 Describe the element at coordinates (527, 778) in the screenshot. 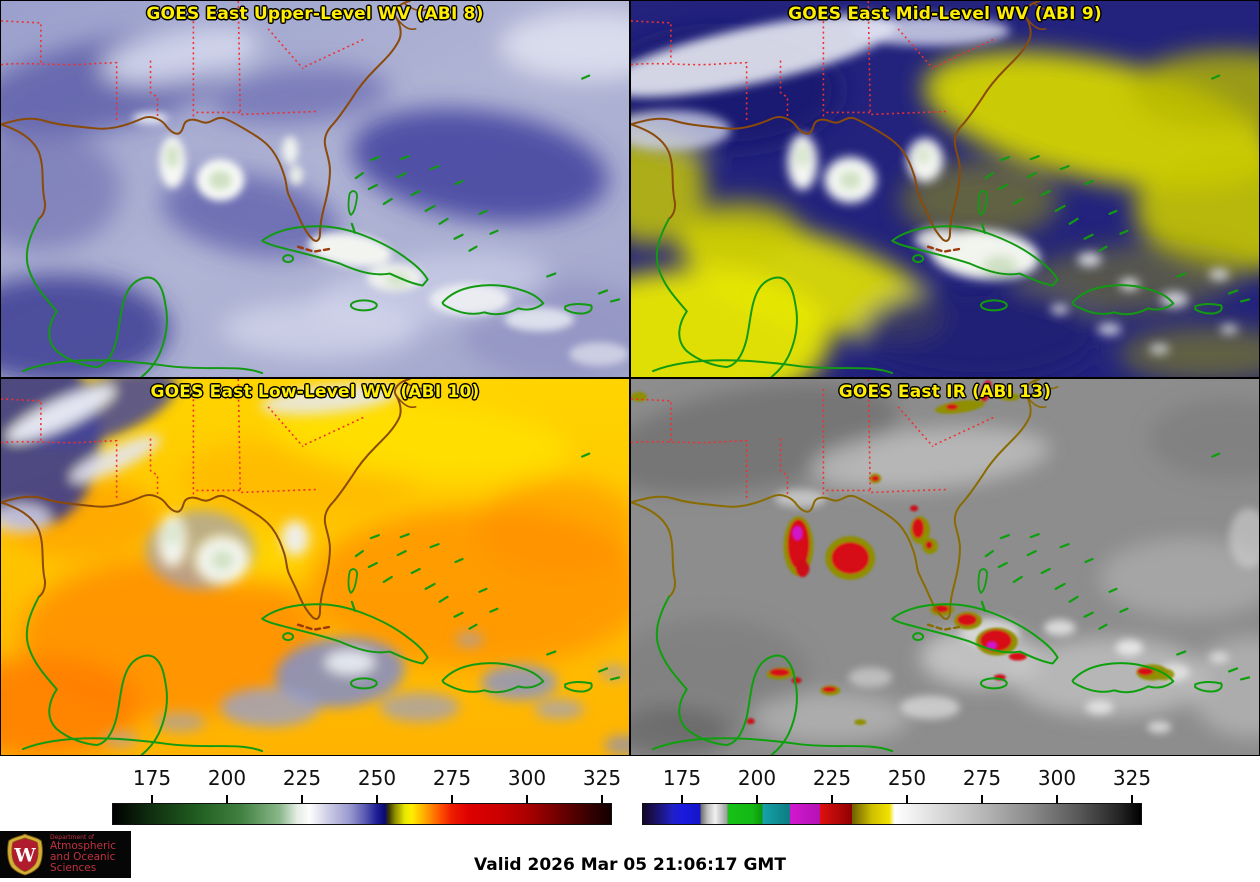

I see `wv-tick-label: 300` at that location.